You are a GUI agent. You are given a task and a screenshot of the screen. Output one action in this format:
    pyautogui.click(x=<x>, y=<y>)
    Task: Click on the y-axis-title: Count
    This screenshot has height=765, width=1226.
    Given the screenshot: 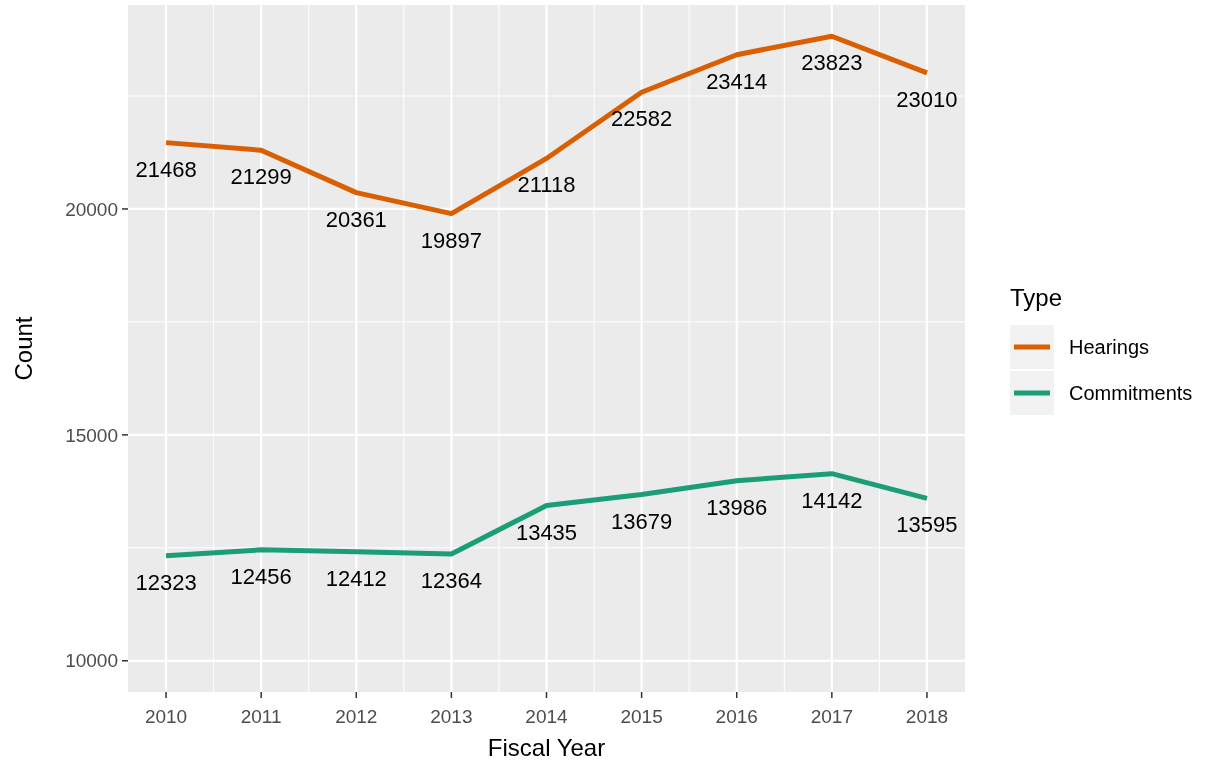 What is the action you would take?
    pyautogui.click(x=23, y=348)
    